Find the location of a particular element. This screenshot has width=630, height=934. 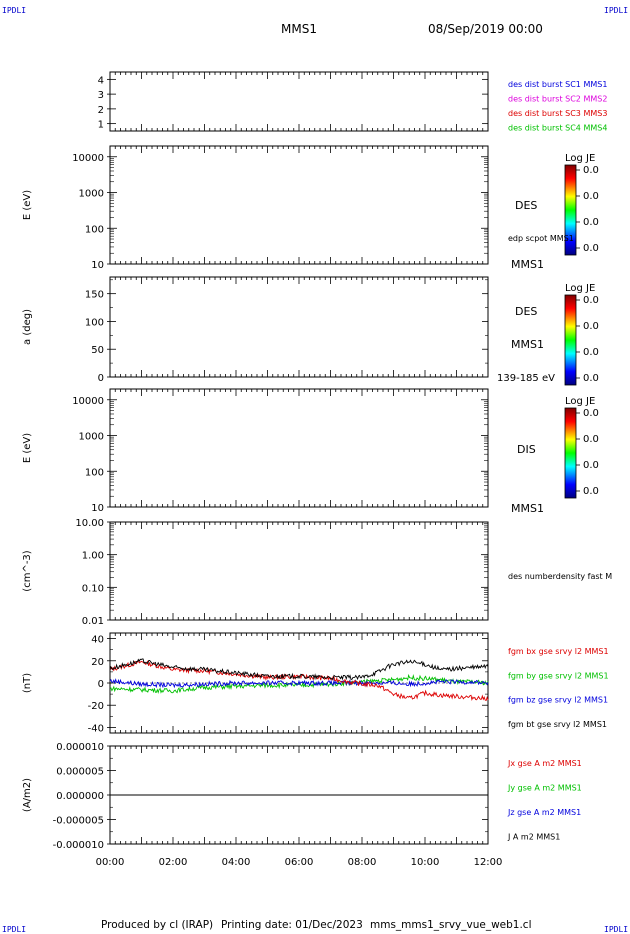

panel-4-label-dis: DIS is located at coordinates (526, 449).